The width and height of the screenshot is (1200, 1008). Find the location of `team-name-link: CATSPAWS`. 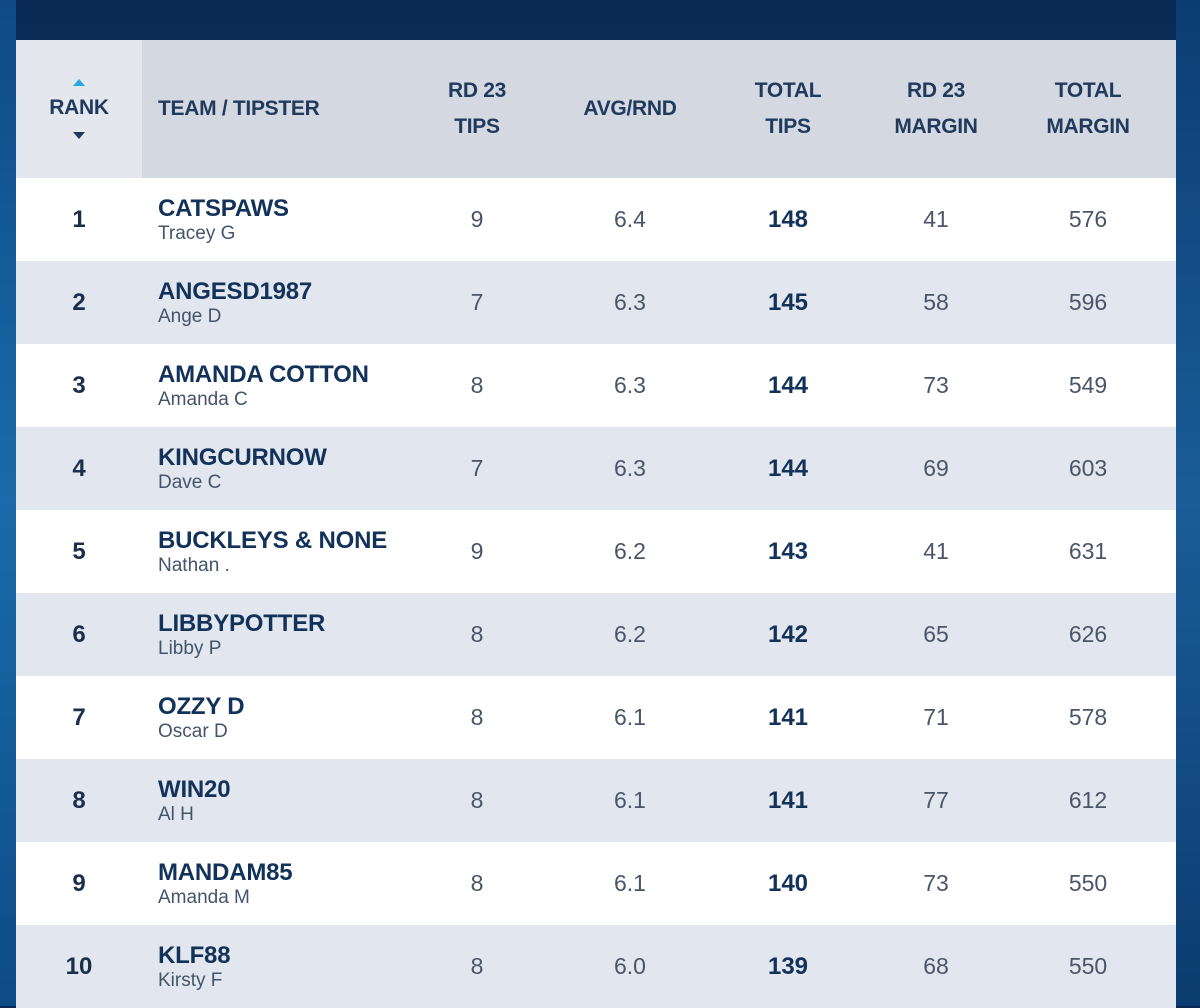

team-name-link: CATSPAWS is located at coordinates (223, 208).